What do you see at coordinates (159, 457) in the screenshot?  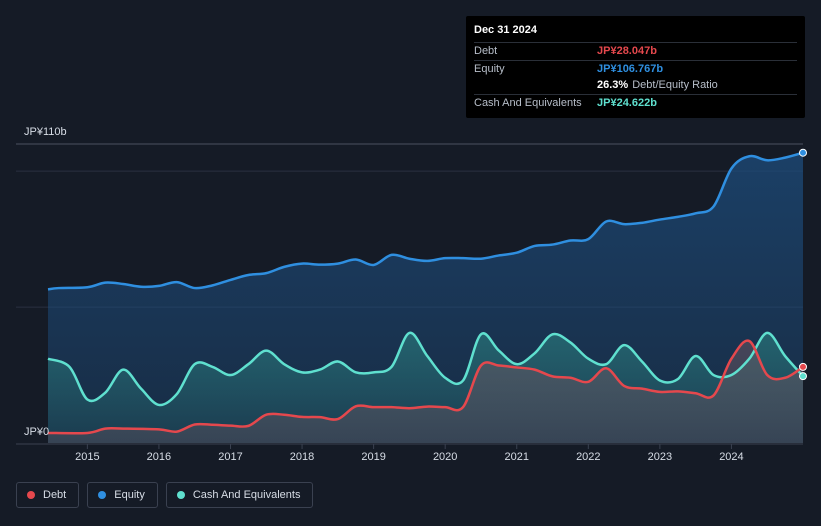 I see `x-tick-label: 2016` at bounding box center [159, 457].